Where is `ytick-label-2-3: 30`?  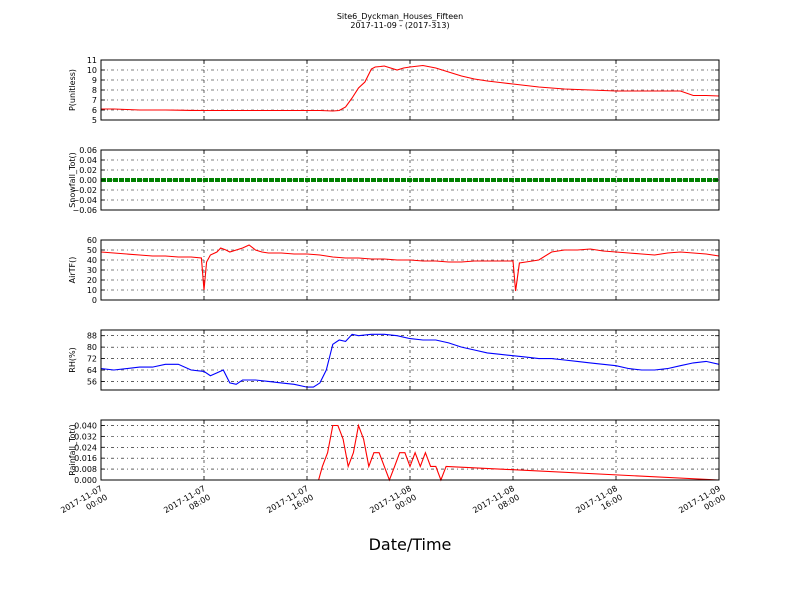 ytick-label-2-3: 30 is located at coordinates (92, 270).